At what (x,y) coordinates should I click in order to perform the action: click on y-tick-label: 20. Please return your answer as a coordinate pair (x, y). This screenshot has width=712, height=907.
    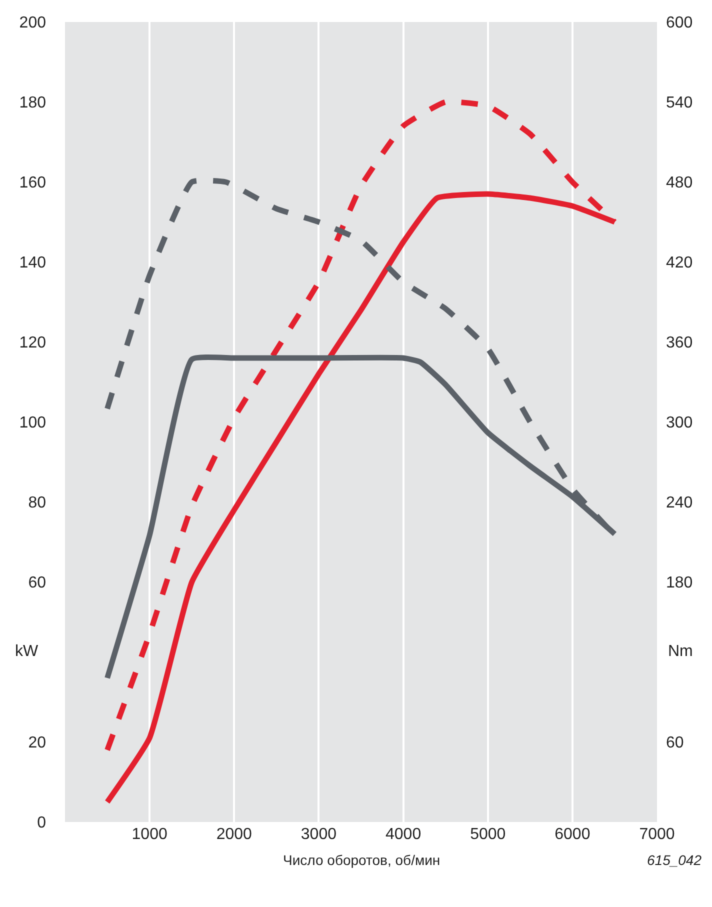
    Looking at the image, I should click on (37, 743).